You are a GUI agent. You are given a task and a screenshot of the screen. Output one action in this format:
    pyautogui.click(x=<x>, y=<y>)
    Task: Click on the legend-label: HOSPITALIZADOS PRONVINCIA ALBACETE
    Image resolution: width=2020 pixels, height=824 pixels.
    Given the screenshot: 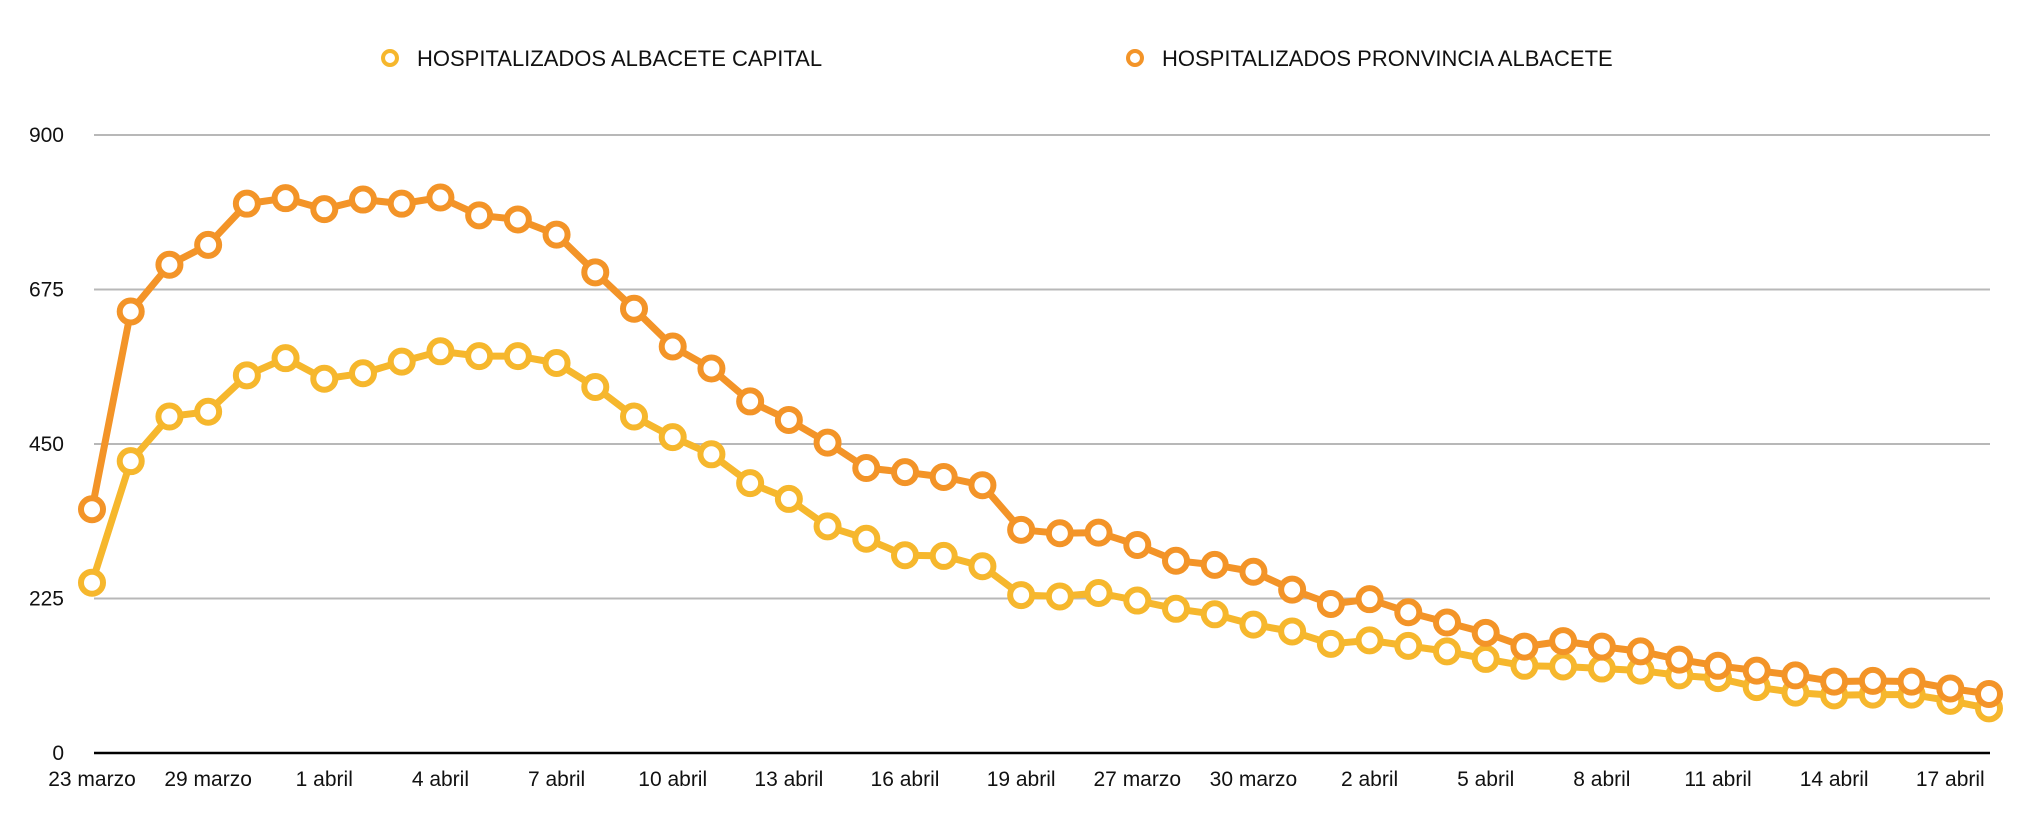 What is the action you would take?
    pyautogui.click(x=1387, y=58)
    